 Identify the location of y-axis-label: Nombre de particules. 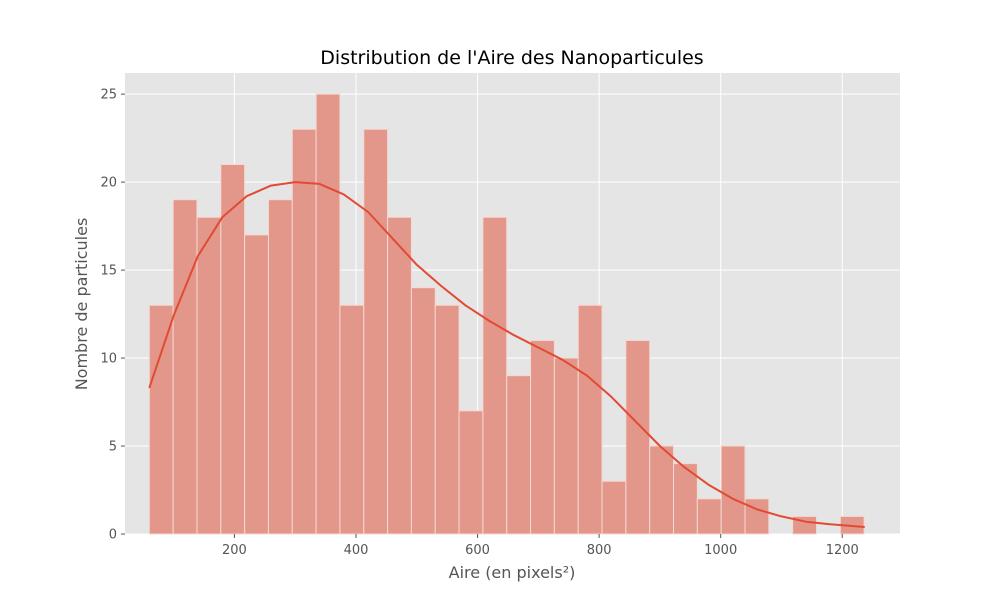
(81, 304).